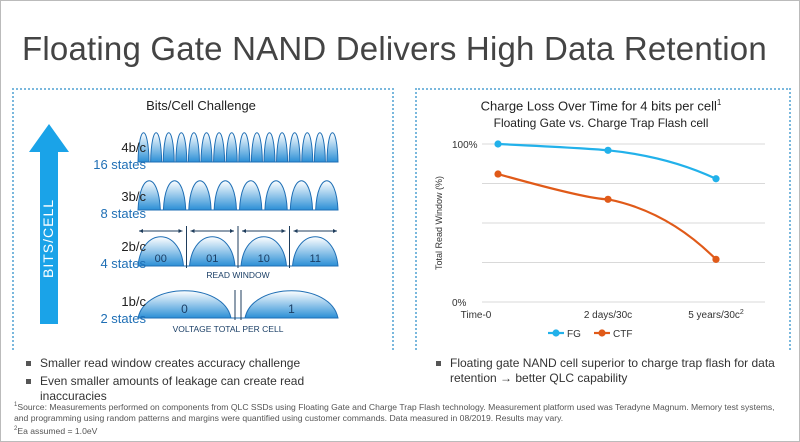  I want to click on arrow-label: BITS/CELL, so click(48, 238).